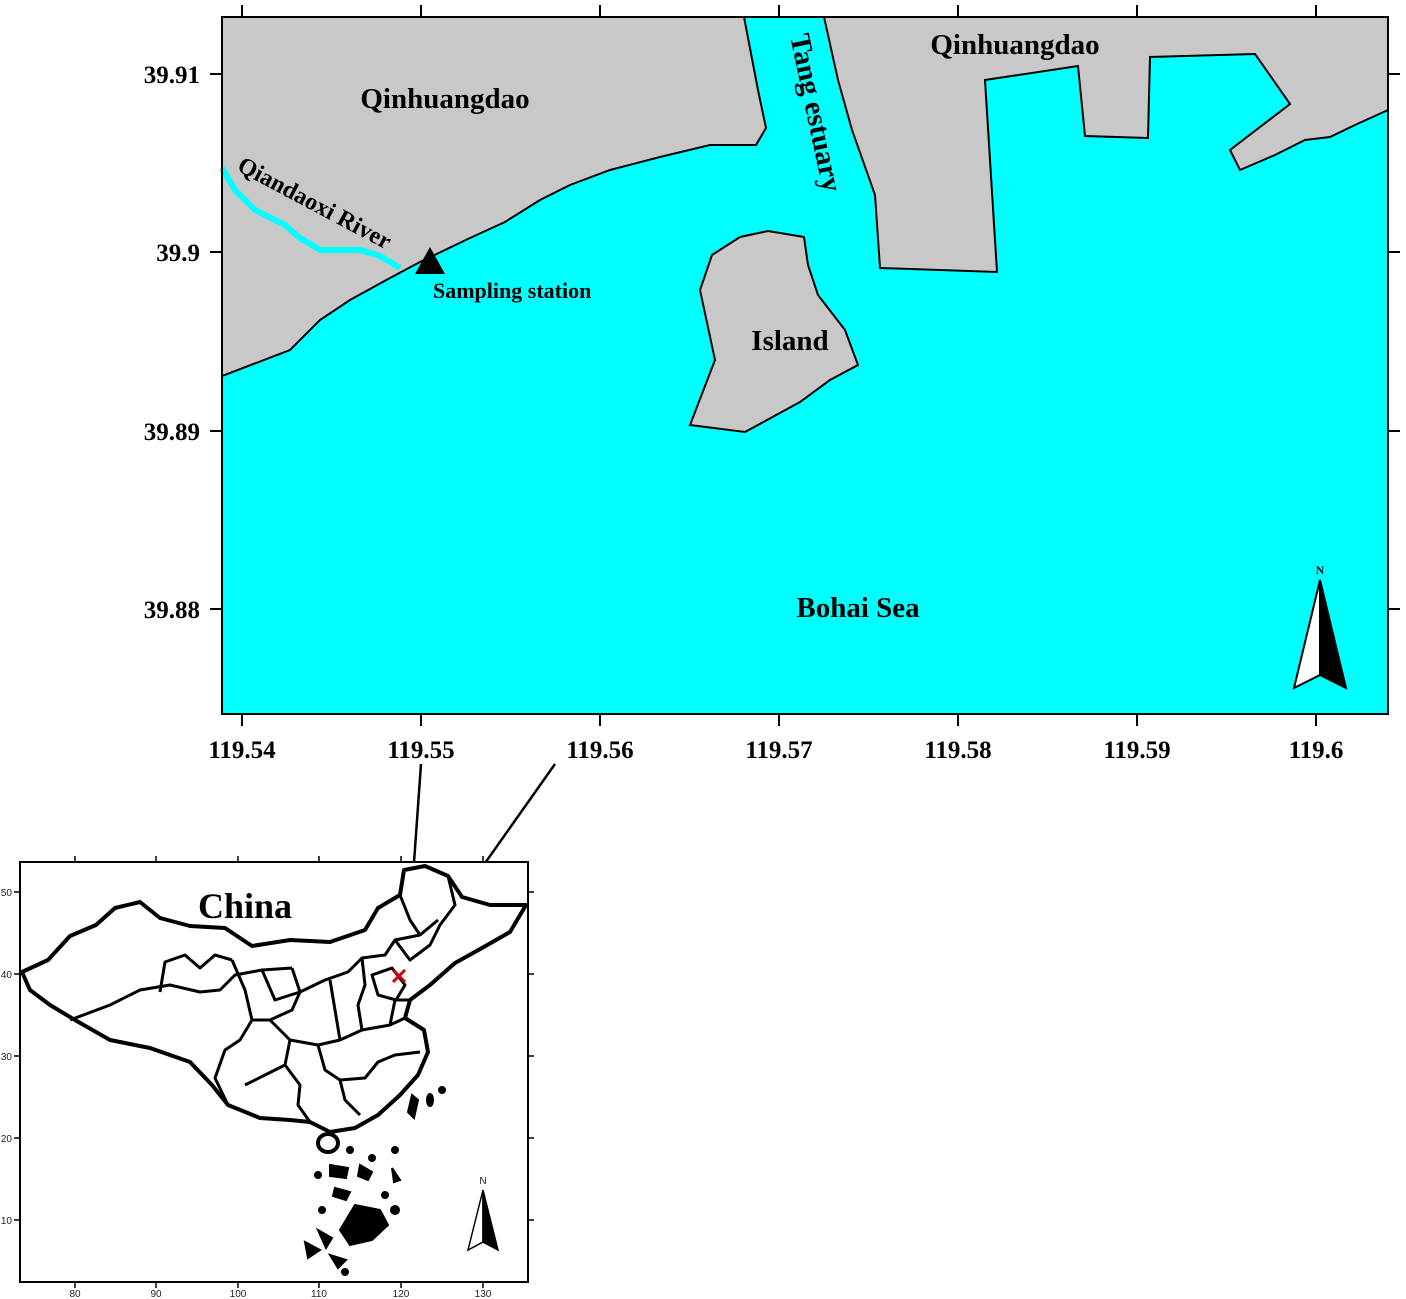 Image resolution: width=1406 pixels, height=1299 pixels. I want to click on location-marker, so click(399, 976).